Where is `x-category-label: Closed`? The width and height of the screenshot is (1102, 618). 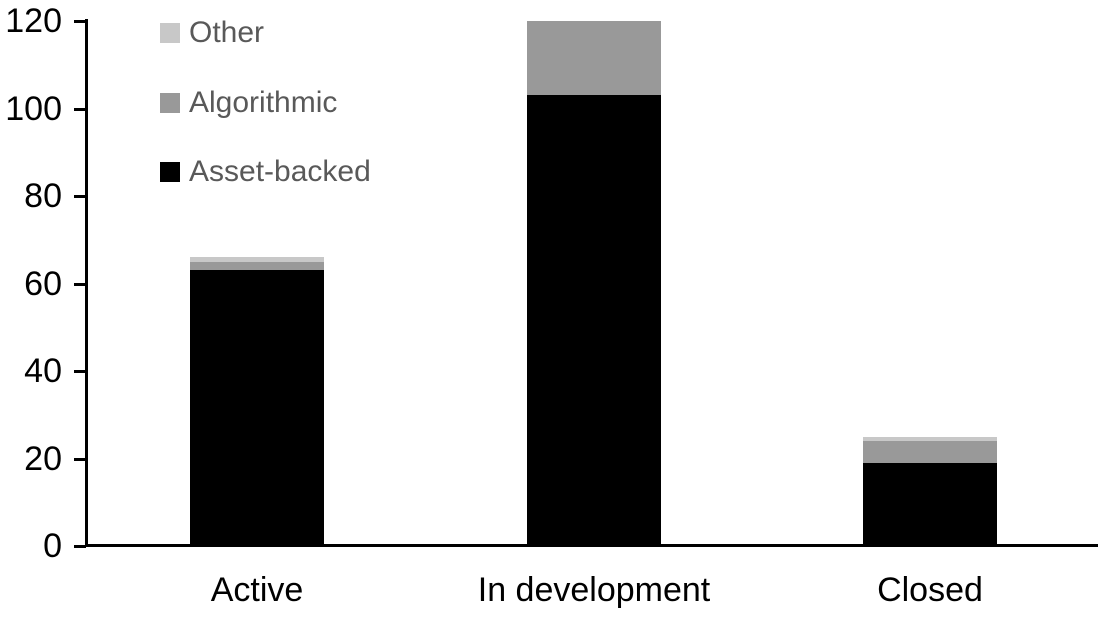
x-category-label: Closed is located at coordinates (930, 590).